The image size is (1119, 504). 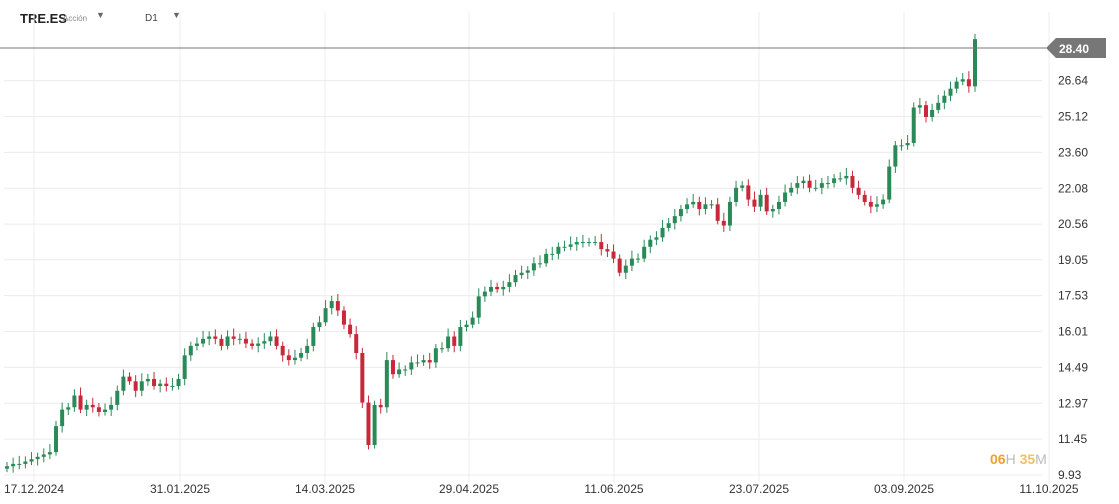 What do you see at coordinates (34, 489) in the screenshot?
I see `x-tick-label: 17.12.2024` at bounding box center [34, 489].